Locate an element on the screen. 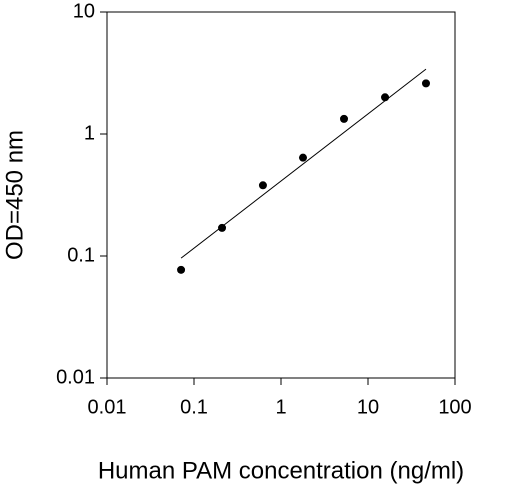 This screenshot has height=495, width=531. x-tick-label: 100 is located at coordinates (454, 407).